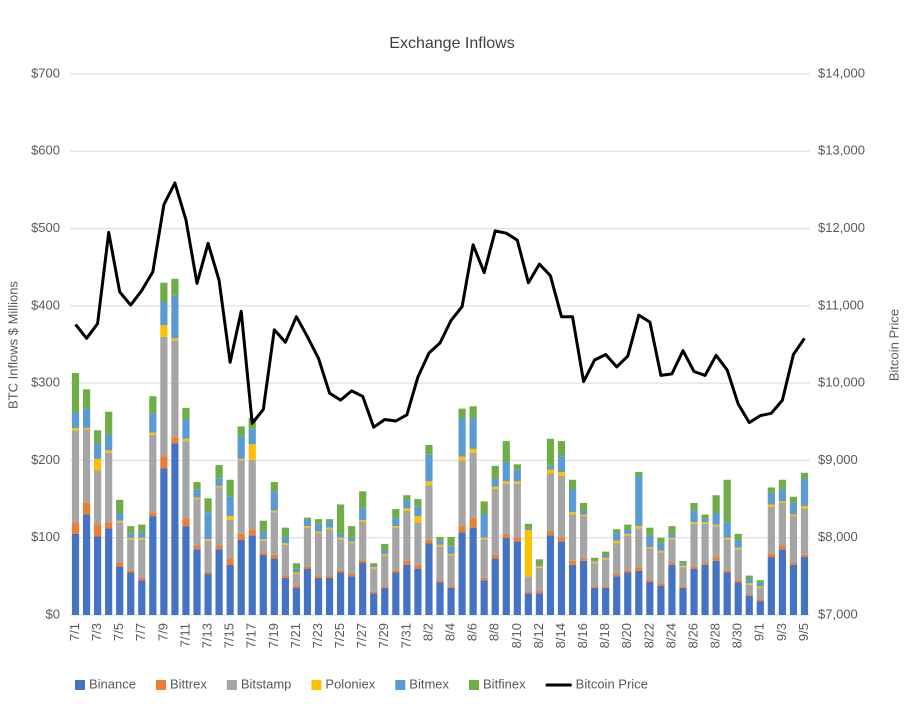 Image resolution: width=906 pixels, height=712 pixels. I want to click on x-tick-label: 7/11, so click(184, 635).